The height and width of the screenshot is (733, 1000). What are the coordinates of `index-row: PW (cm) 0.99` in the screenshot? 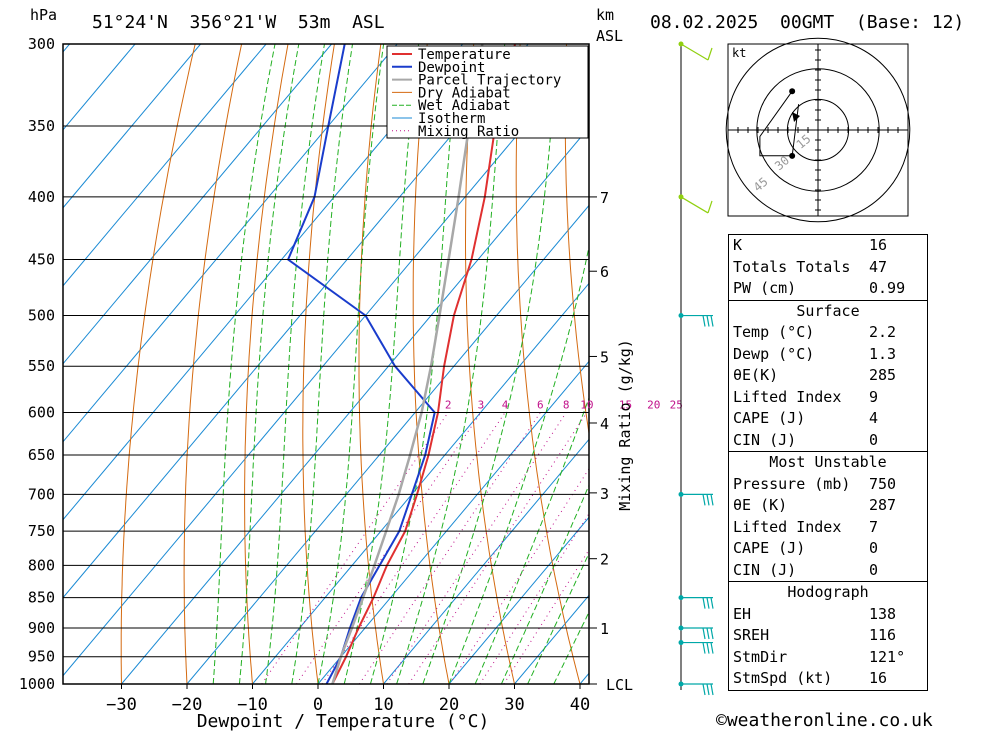 It's located at (828, 289).